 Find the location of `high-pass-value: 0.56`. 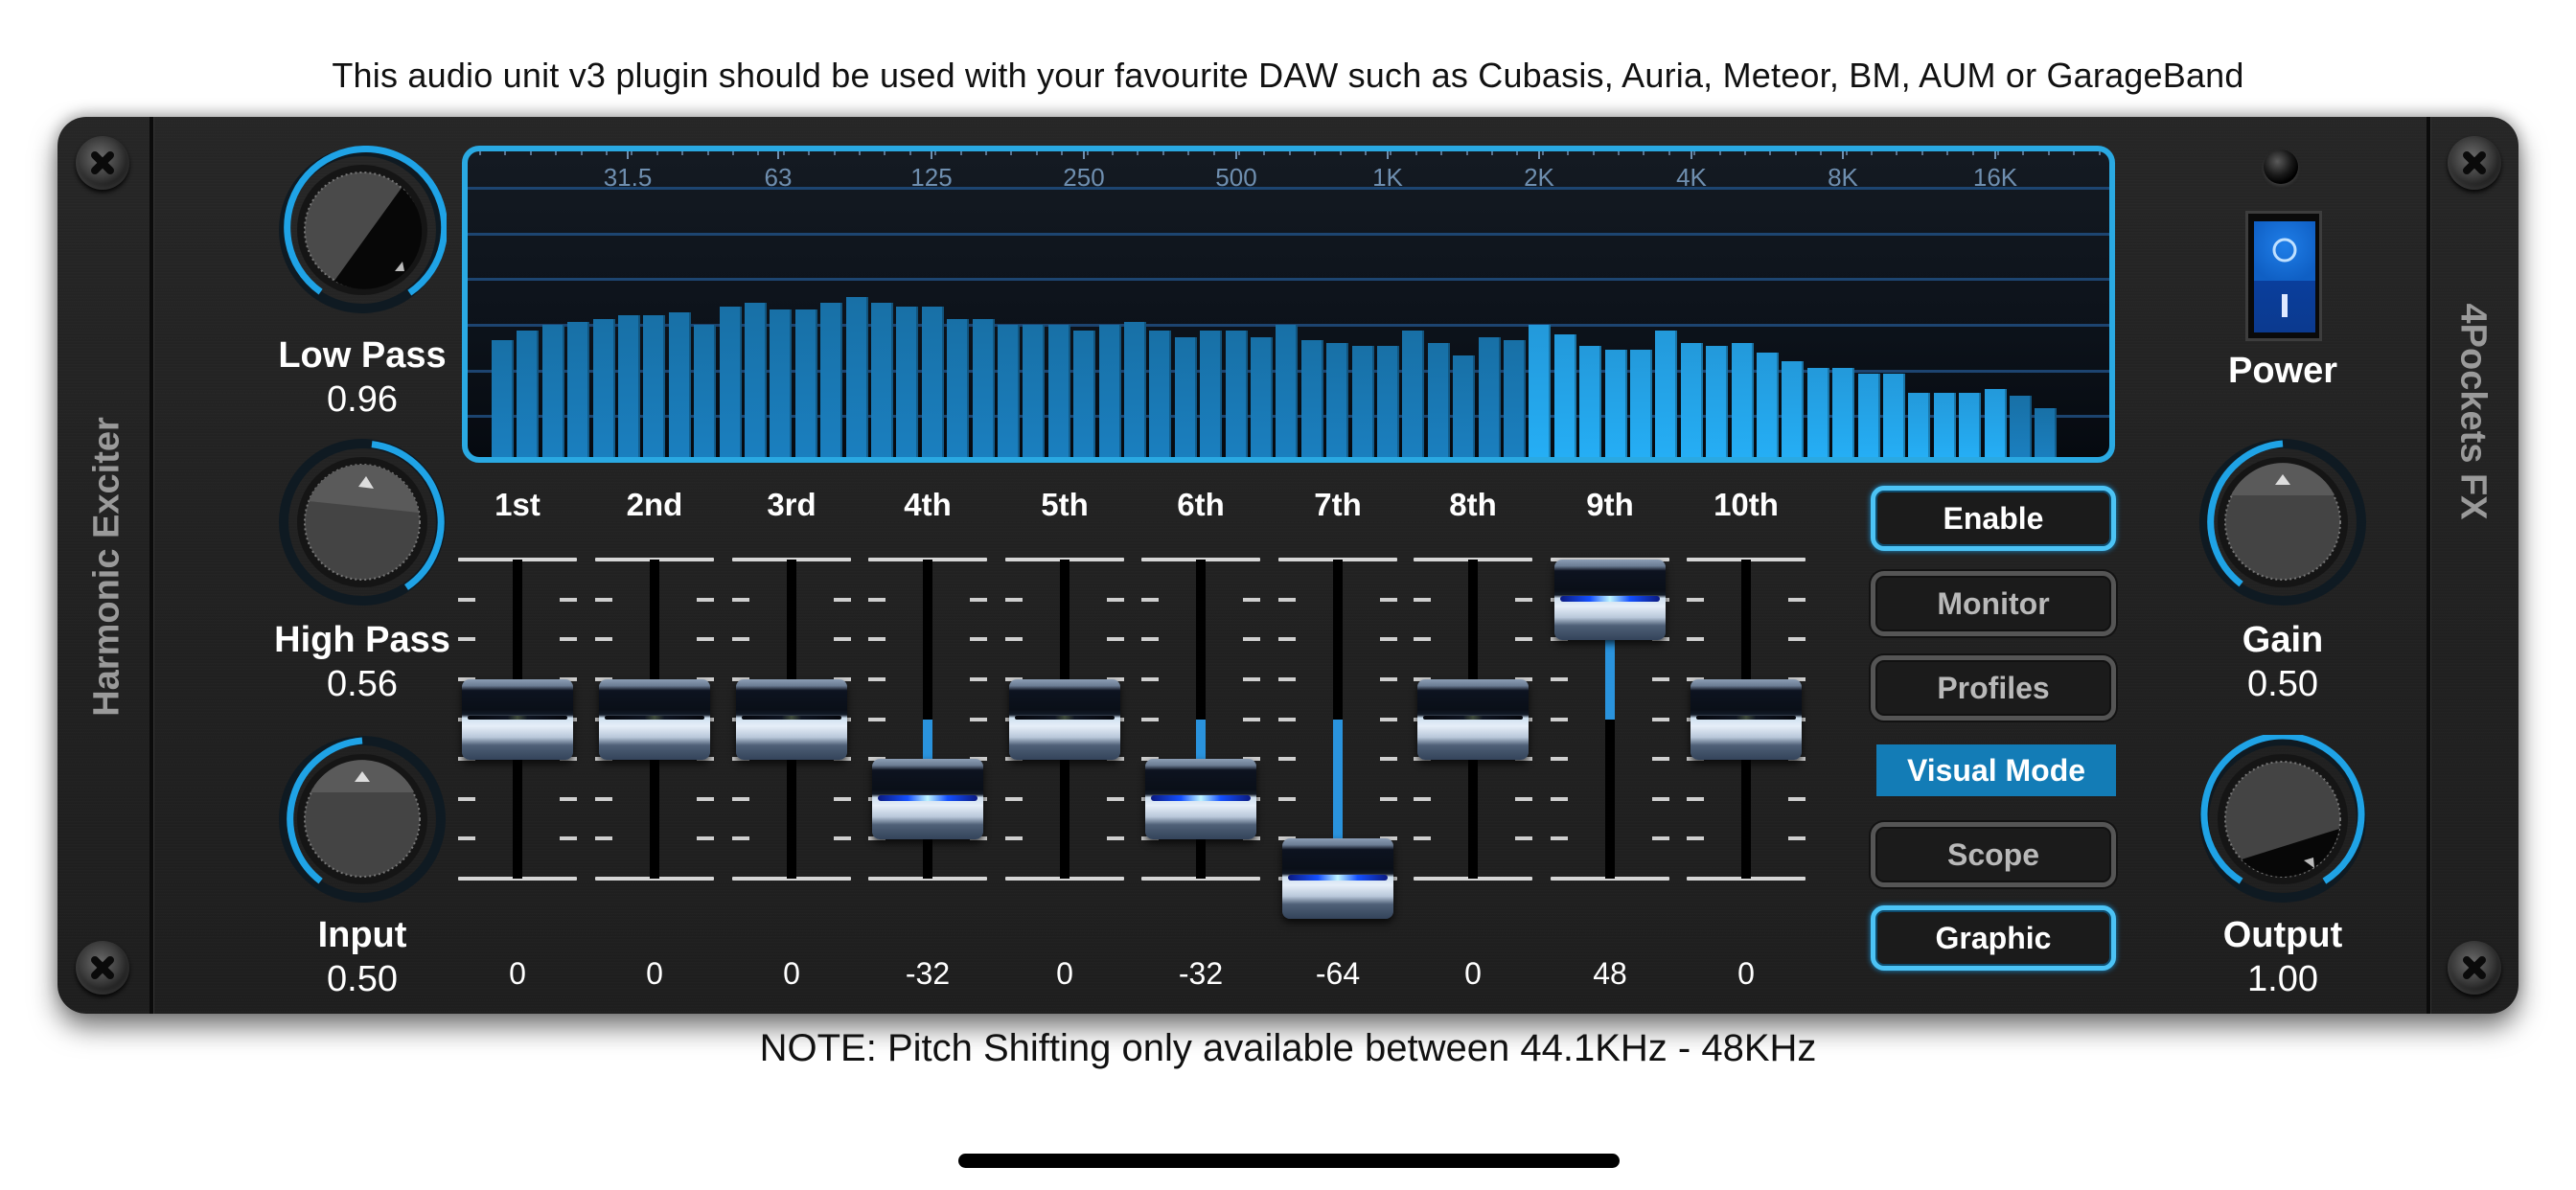

high-pass-value: 0.56 is located at coordinates (362, 684).